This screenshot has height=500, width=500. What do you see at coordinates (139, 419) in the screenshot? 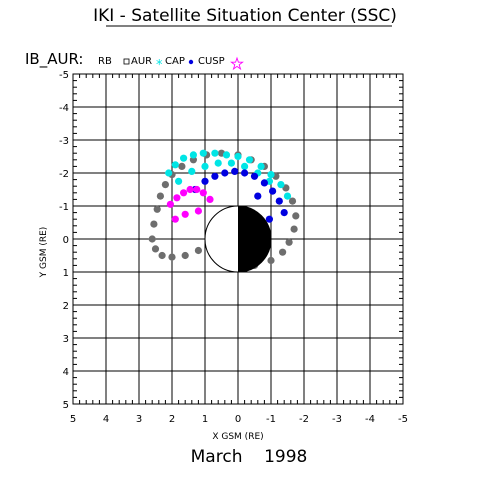
I see `x-tick-label: 3` at bounding box center [139, 419].